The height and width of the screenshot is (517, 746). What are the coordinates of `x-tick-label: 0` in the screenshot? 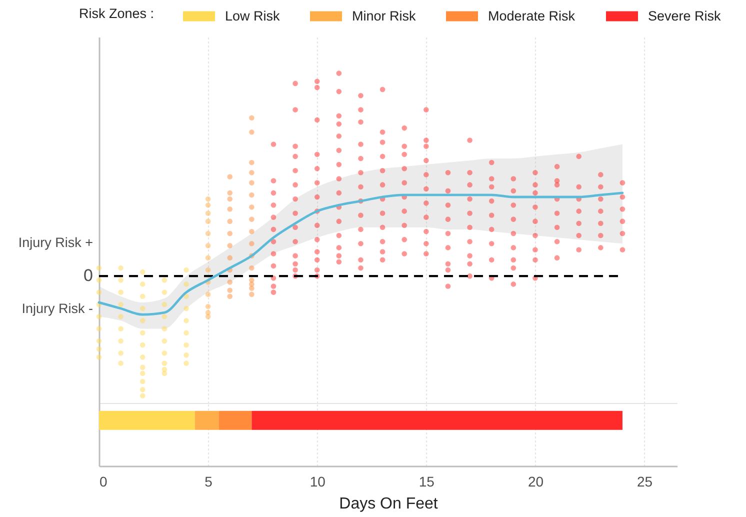 It's located at (104, 482).